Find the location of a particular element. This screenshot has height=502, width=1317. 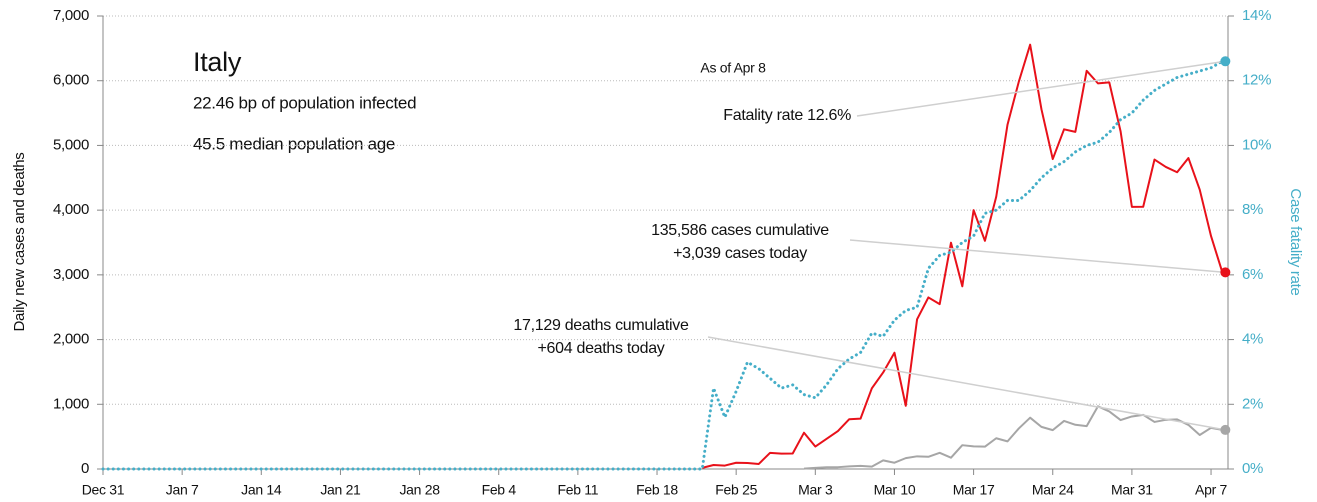

y2-tick-label: 6% is located at coordinates (1252, 274).